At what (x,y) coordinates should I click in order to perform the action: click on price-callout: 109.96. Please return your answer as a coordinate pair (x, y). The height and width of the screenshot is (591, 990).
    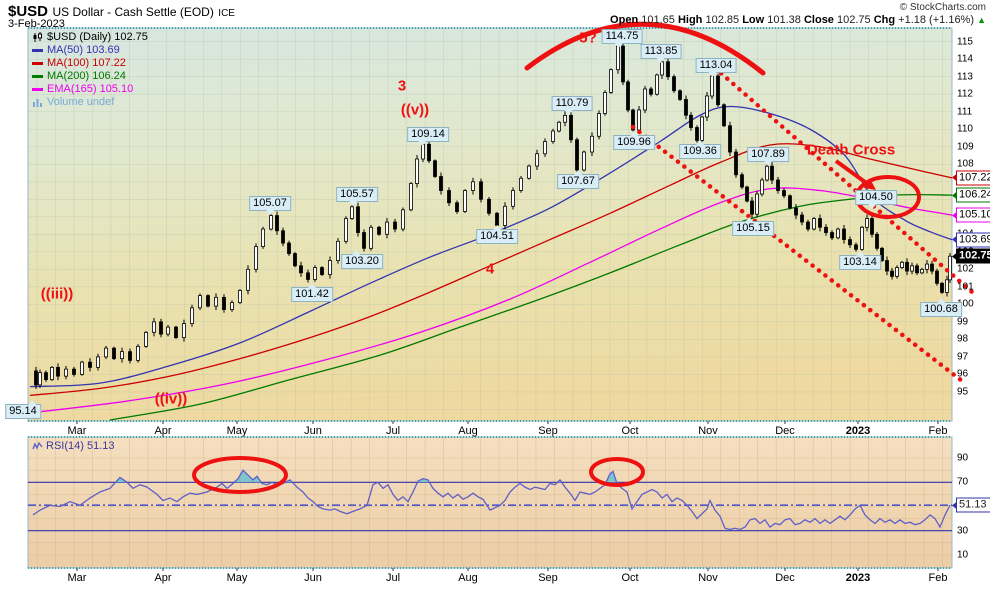
    Looking at the image, I should click on (634, 140).